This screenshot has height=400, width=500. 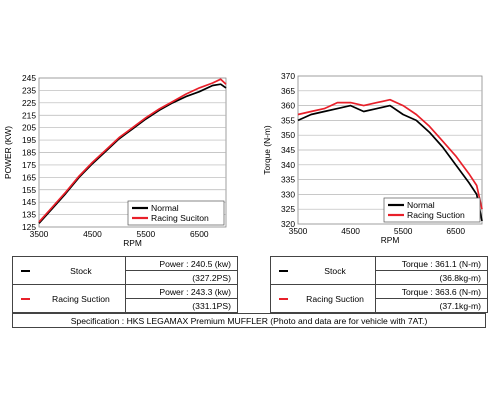 What do you see at coordinates (431, 263) in the screenshot?
I see `stock-torque-nm: Torque : 361.1 (N-m)` at bounding box center [431, 263].